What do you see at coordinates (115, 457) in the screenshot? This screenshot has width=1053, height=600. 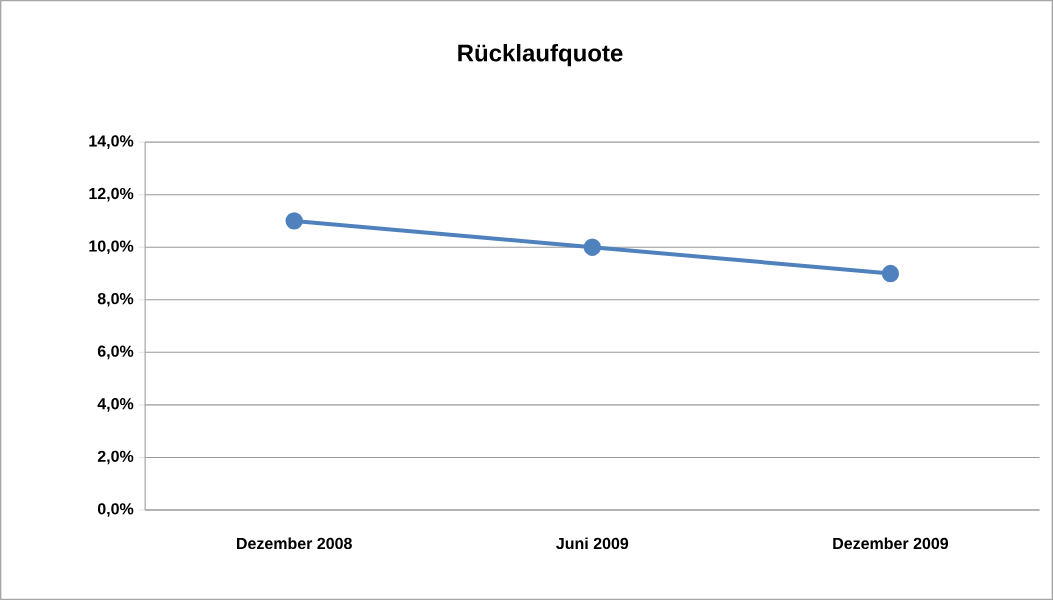 I see `y-tick-label: 2,0%` at bounding box center [115, 457].